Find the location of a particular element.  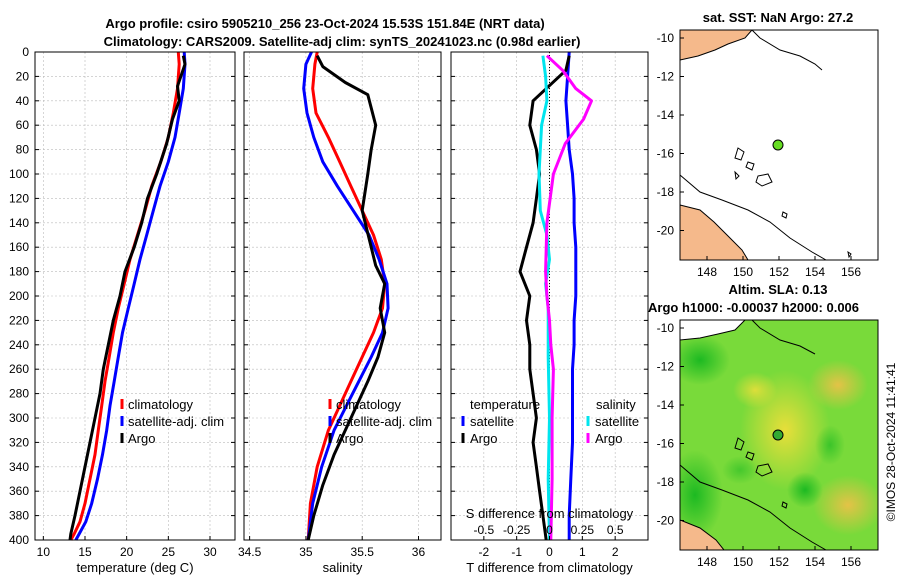

legend-label: climatology is located at coordinates (161, 404).